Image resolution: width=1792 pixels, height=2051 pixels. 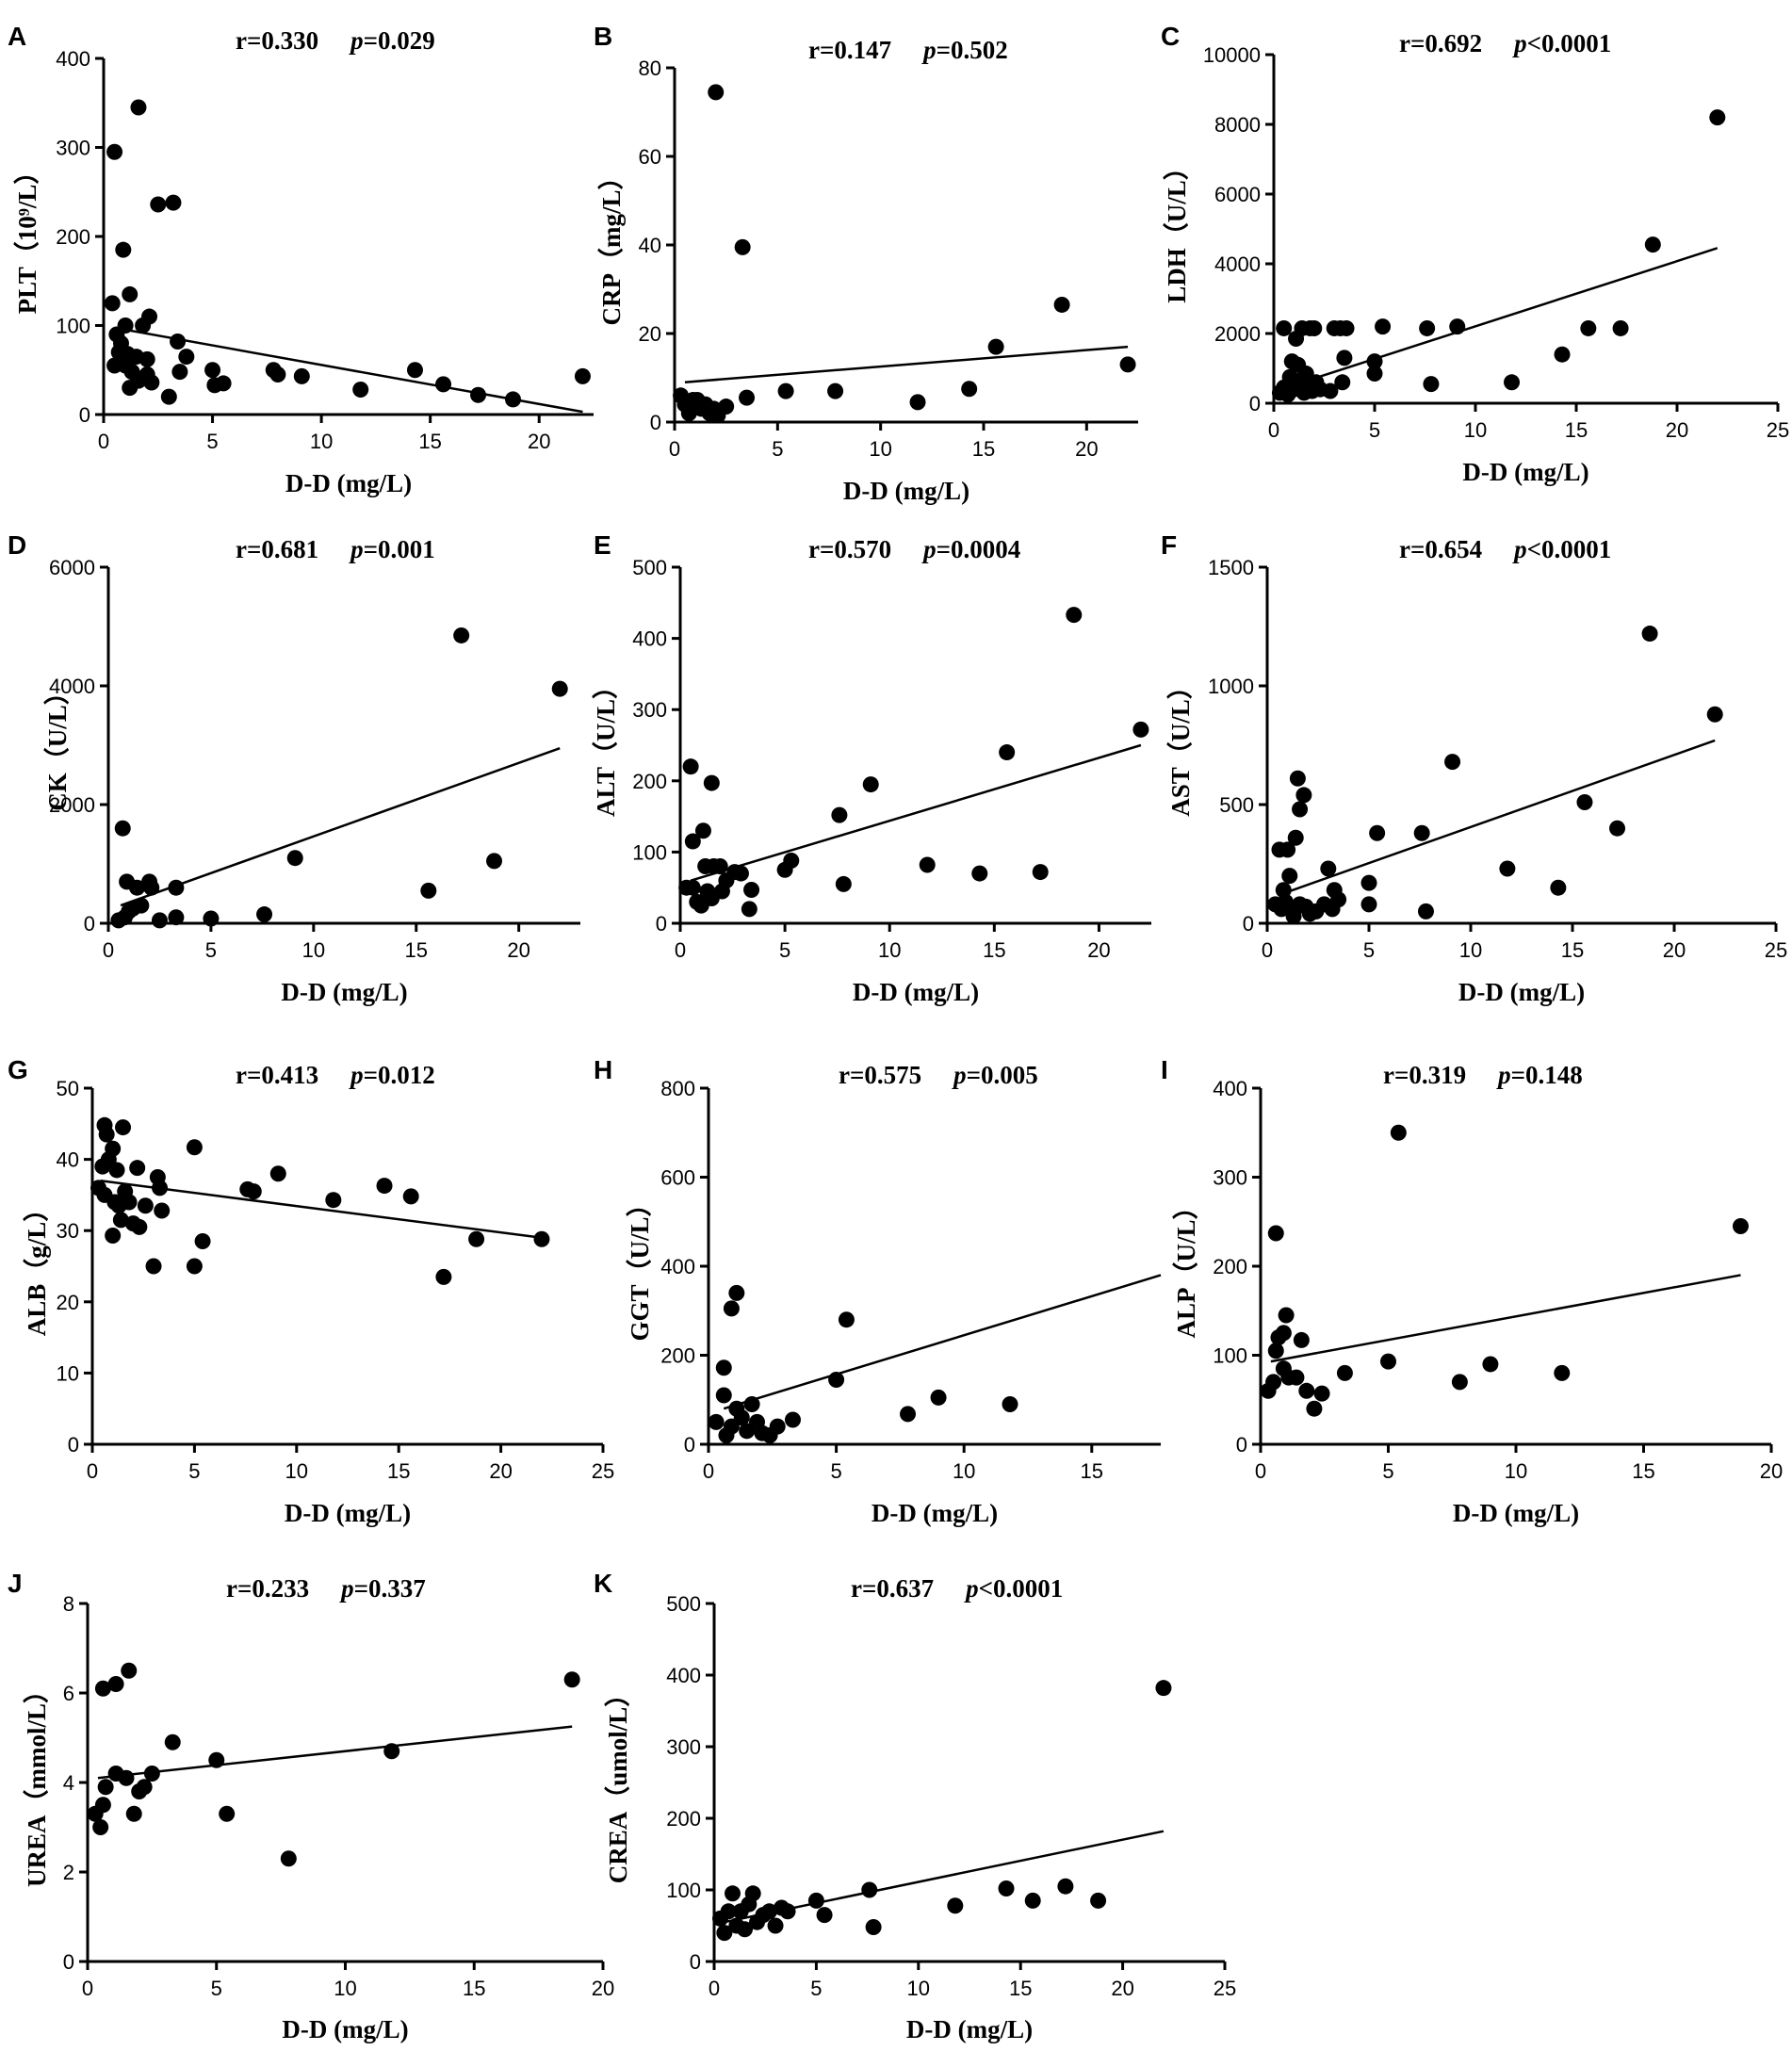 What do you see at coordinates (1002, 1075) in the screenshot?
I see `p-value: =0.005` at bounding box center [1002, 1075].